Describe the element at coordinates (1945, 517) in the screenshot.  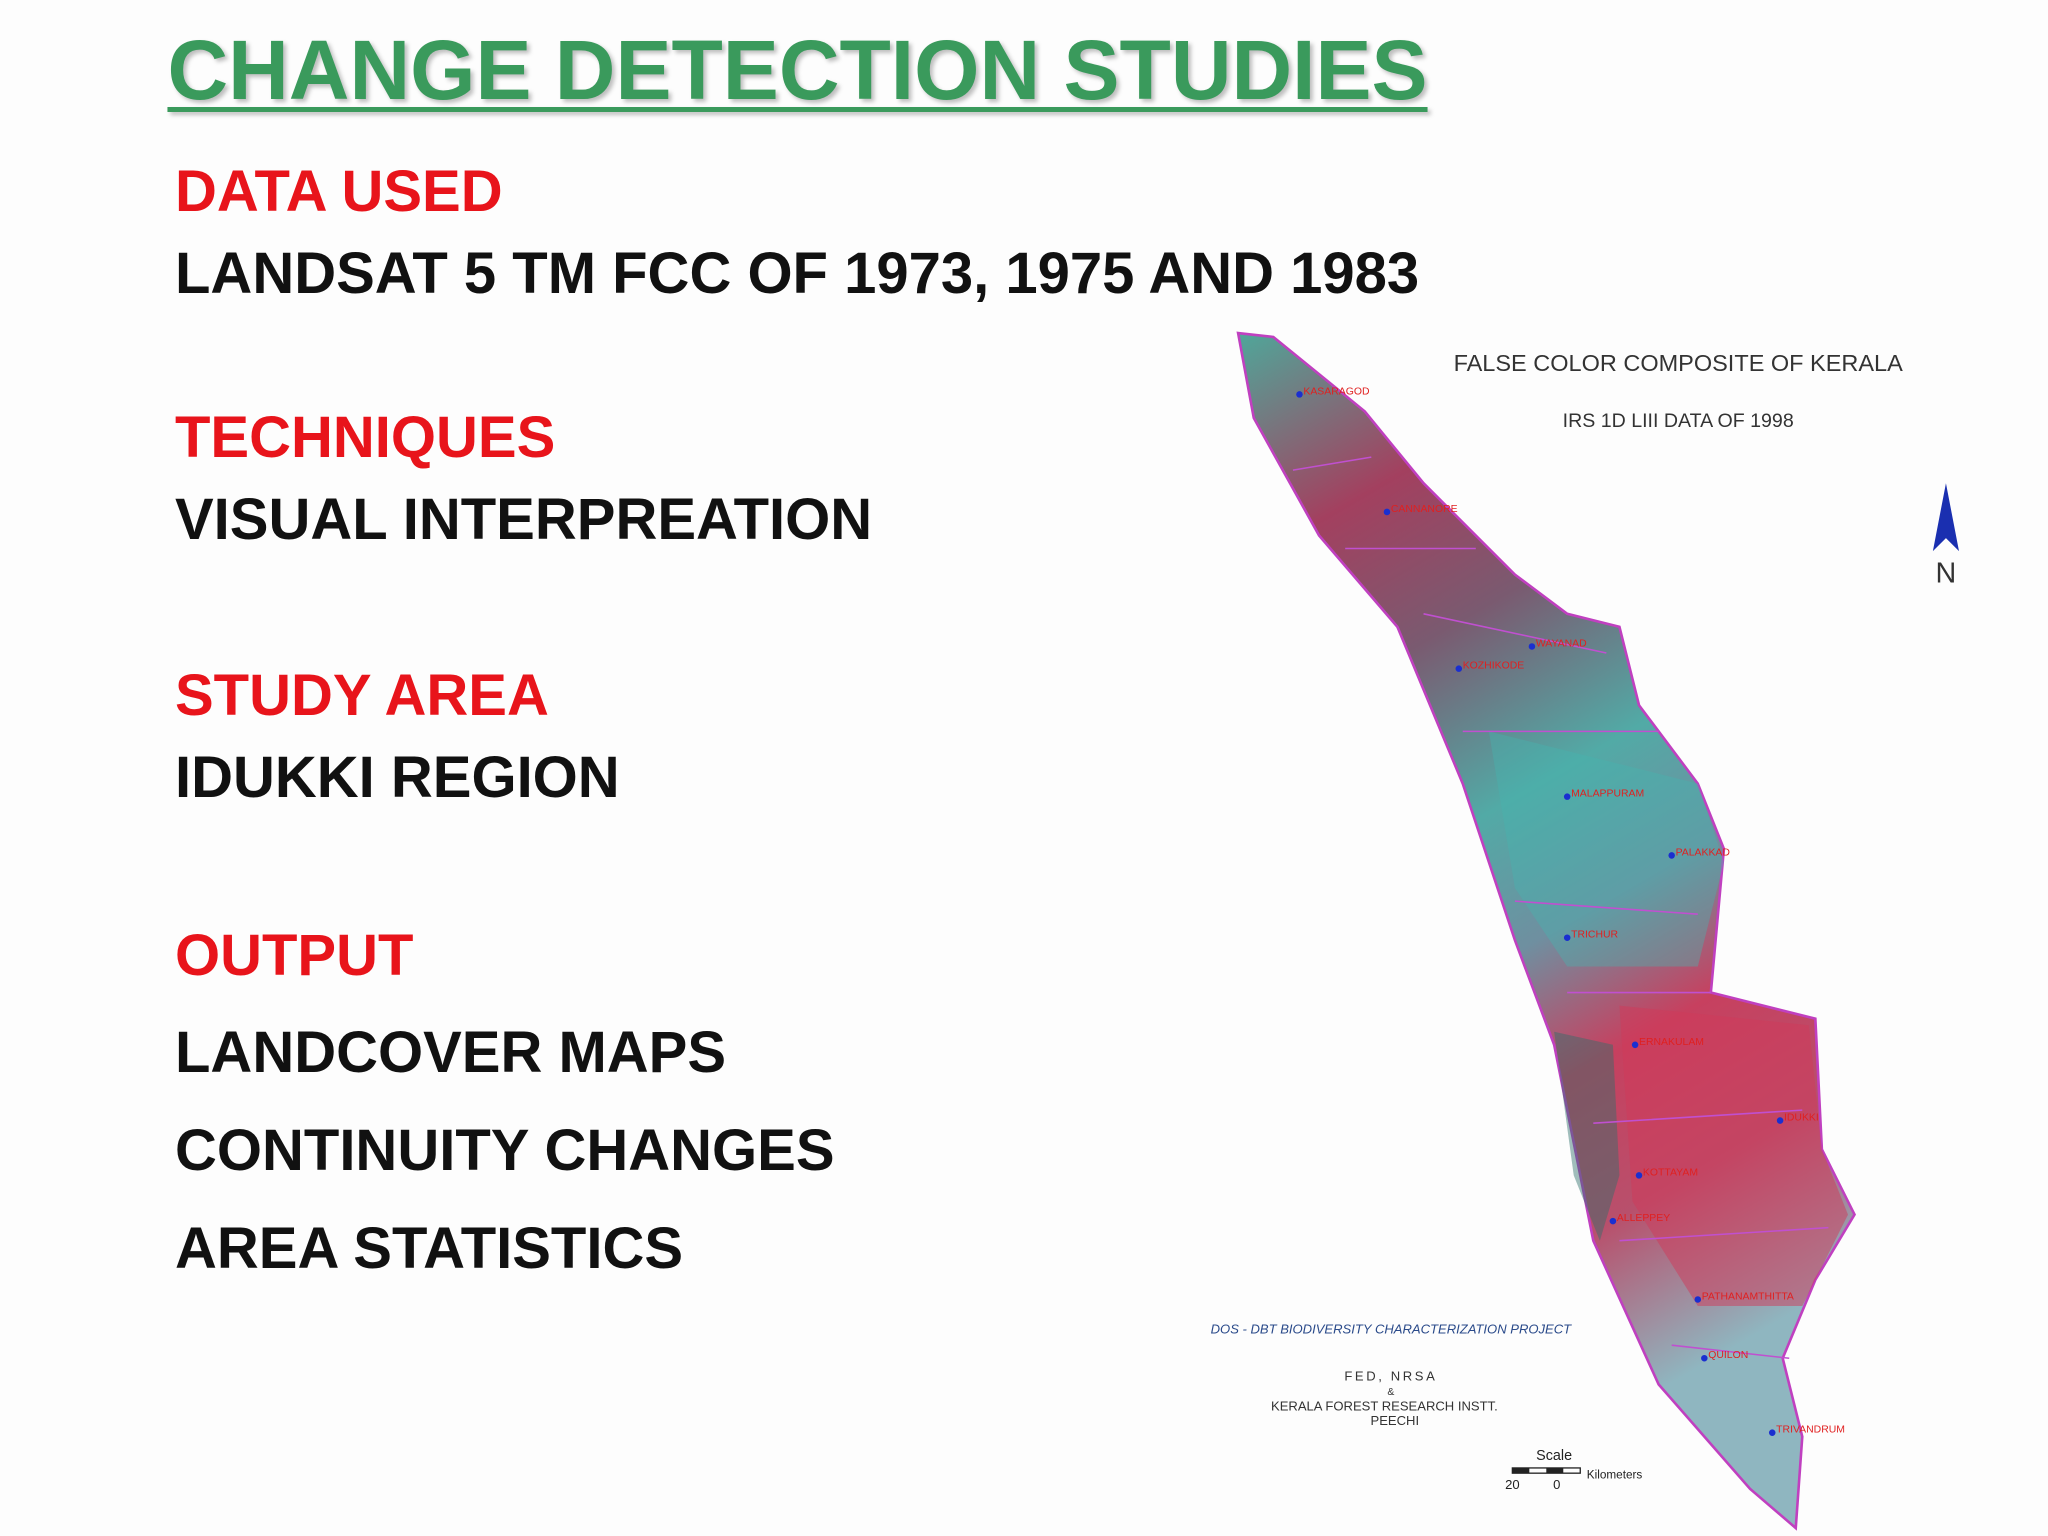
I see `north-arrow` at that location.